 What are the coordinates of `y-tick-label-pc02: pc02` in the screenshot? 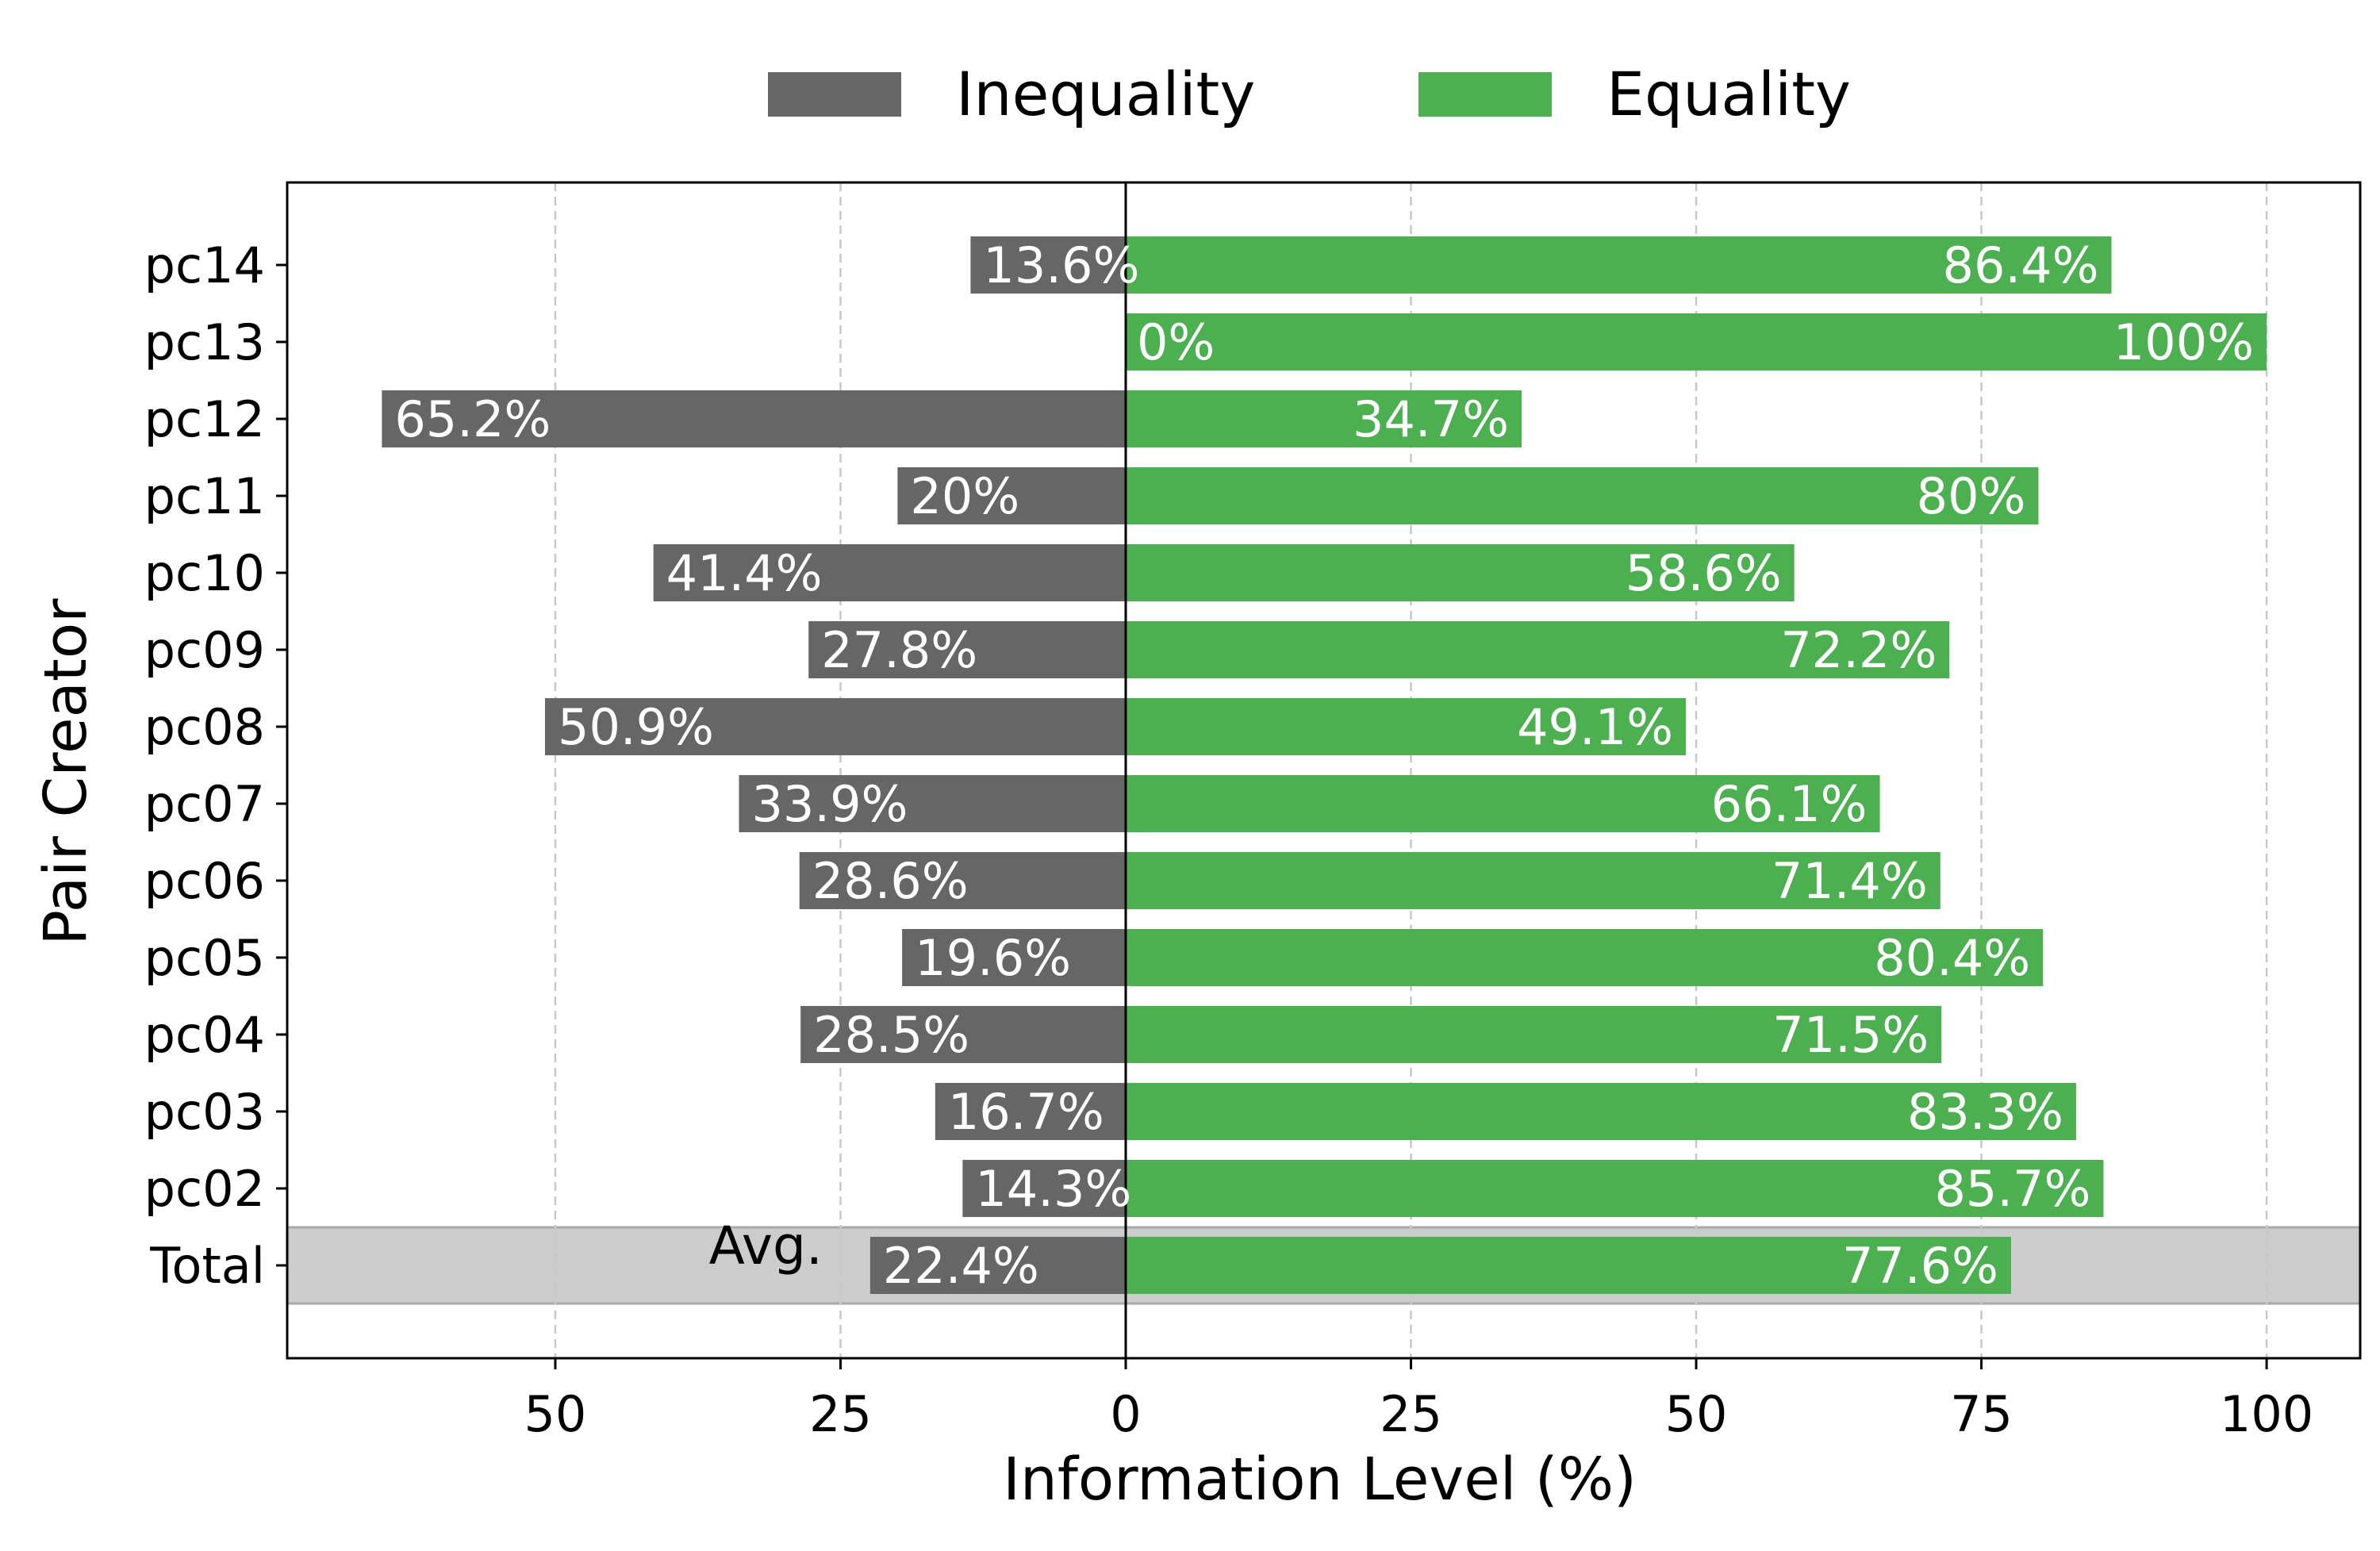 It's located at (204, 1189).